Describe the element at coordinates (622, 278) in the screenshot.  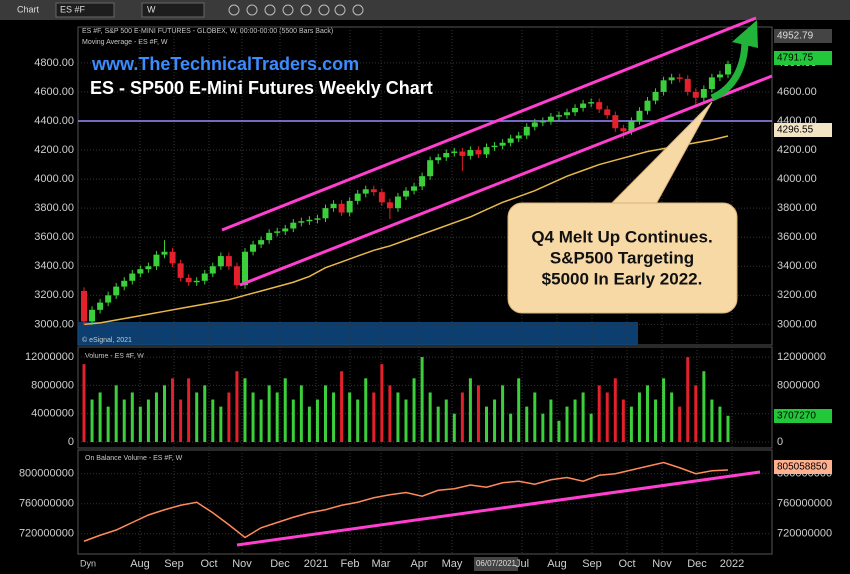
I see `callout-line: $5000 In Early 2022.` at that location.